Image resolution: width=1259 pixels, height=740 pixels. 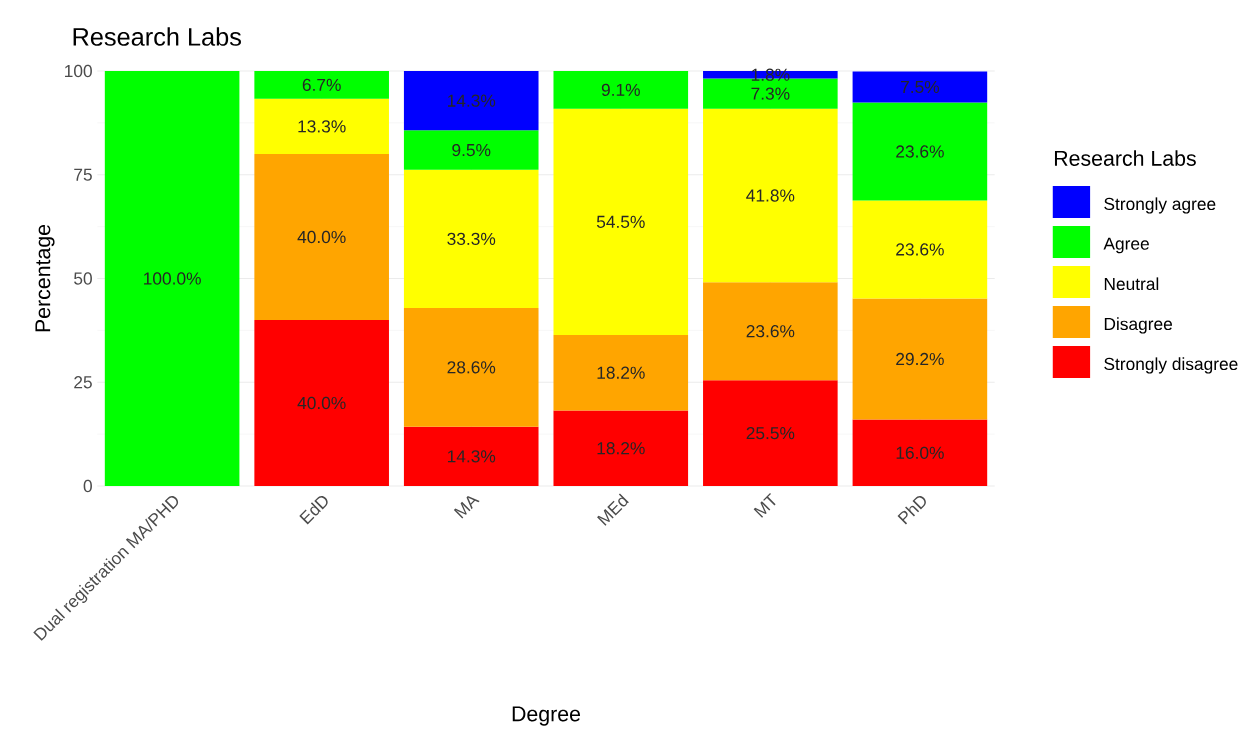 I want to click on data-label: 41.8%, so click(x=770, y=195).